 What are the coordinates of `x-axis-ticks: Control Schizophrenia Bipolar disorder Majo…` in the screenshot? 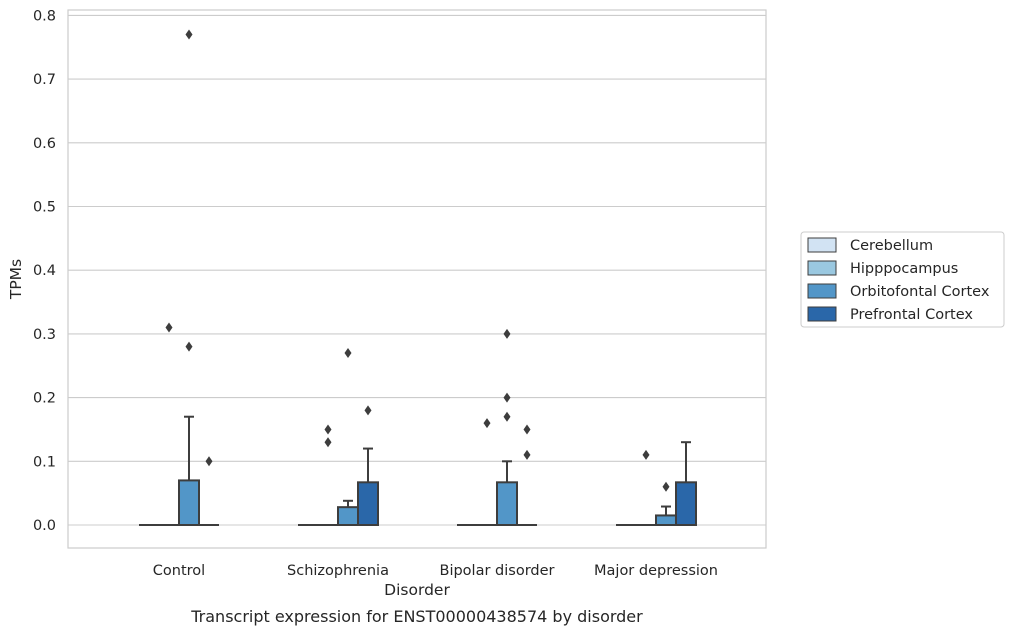 It's located at (435, 571).